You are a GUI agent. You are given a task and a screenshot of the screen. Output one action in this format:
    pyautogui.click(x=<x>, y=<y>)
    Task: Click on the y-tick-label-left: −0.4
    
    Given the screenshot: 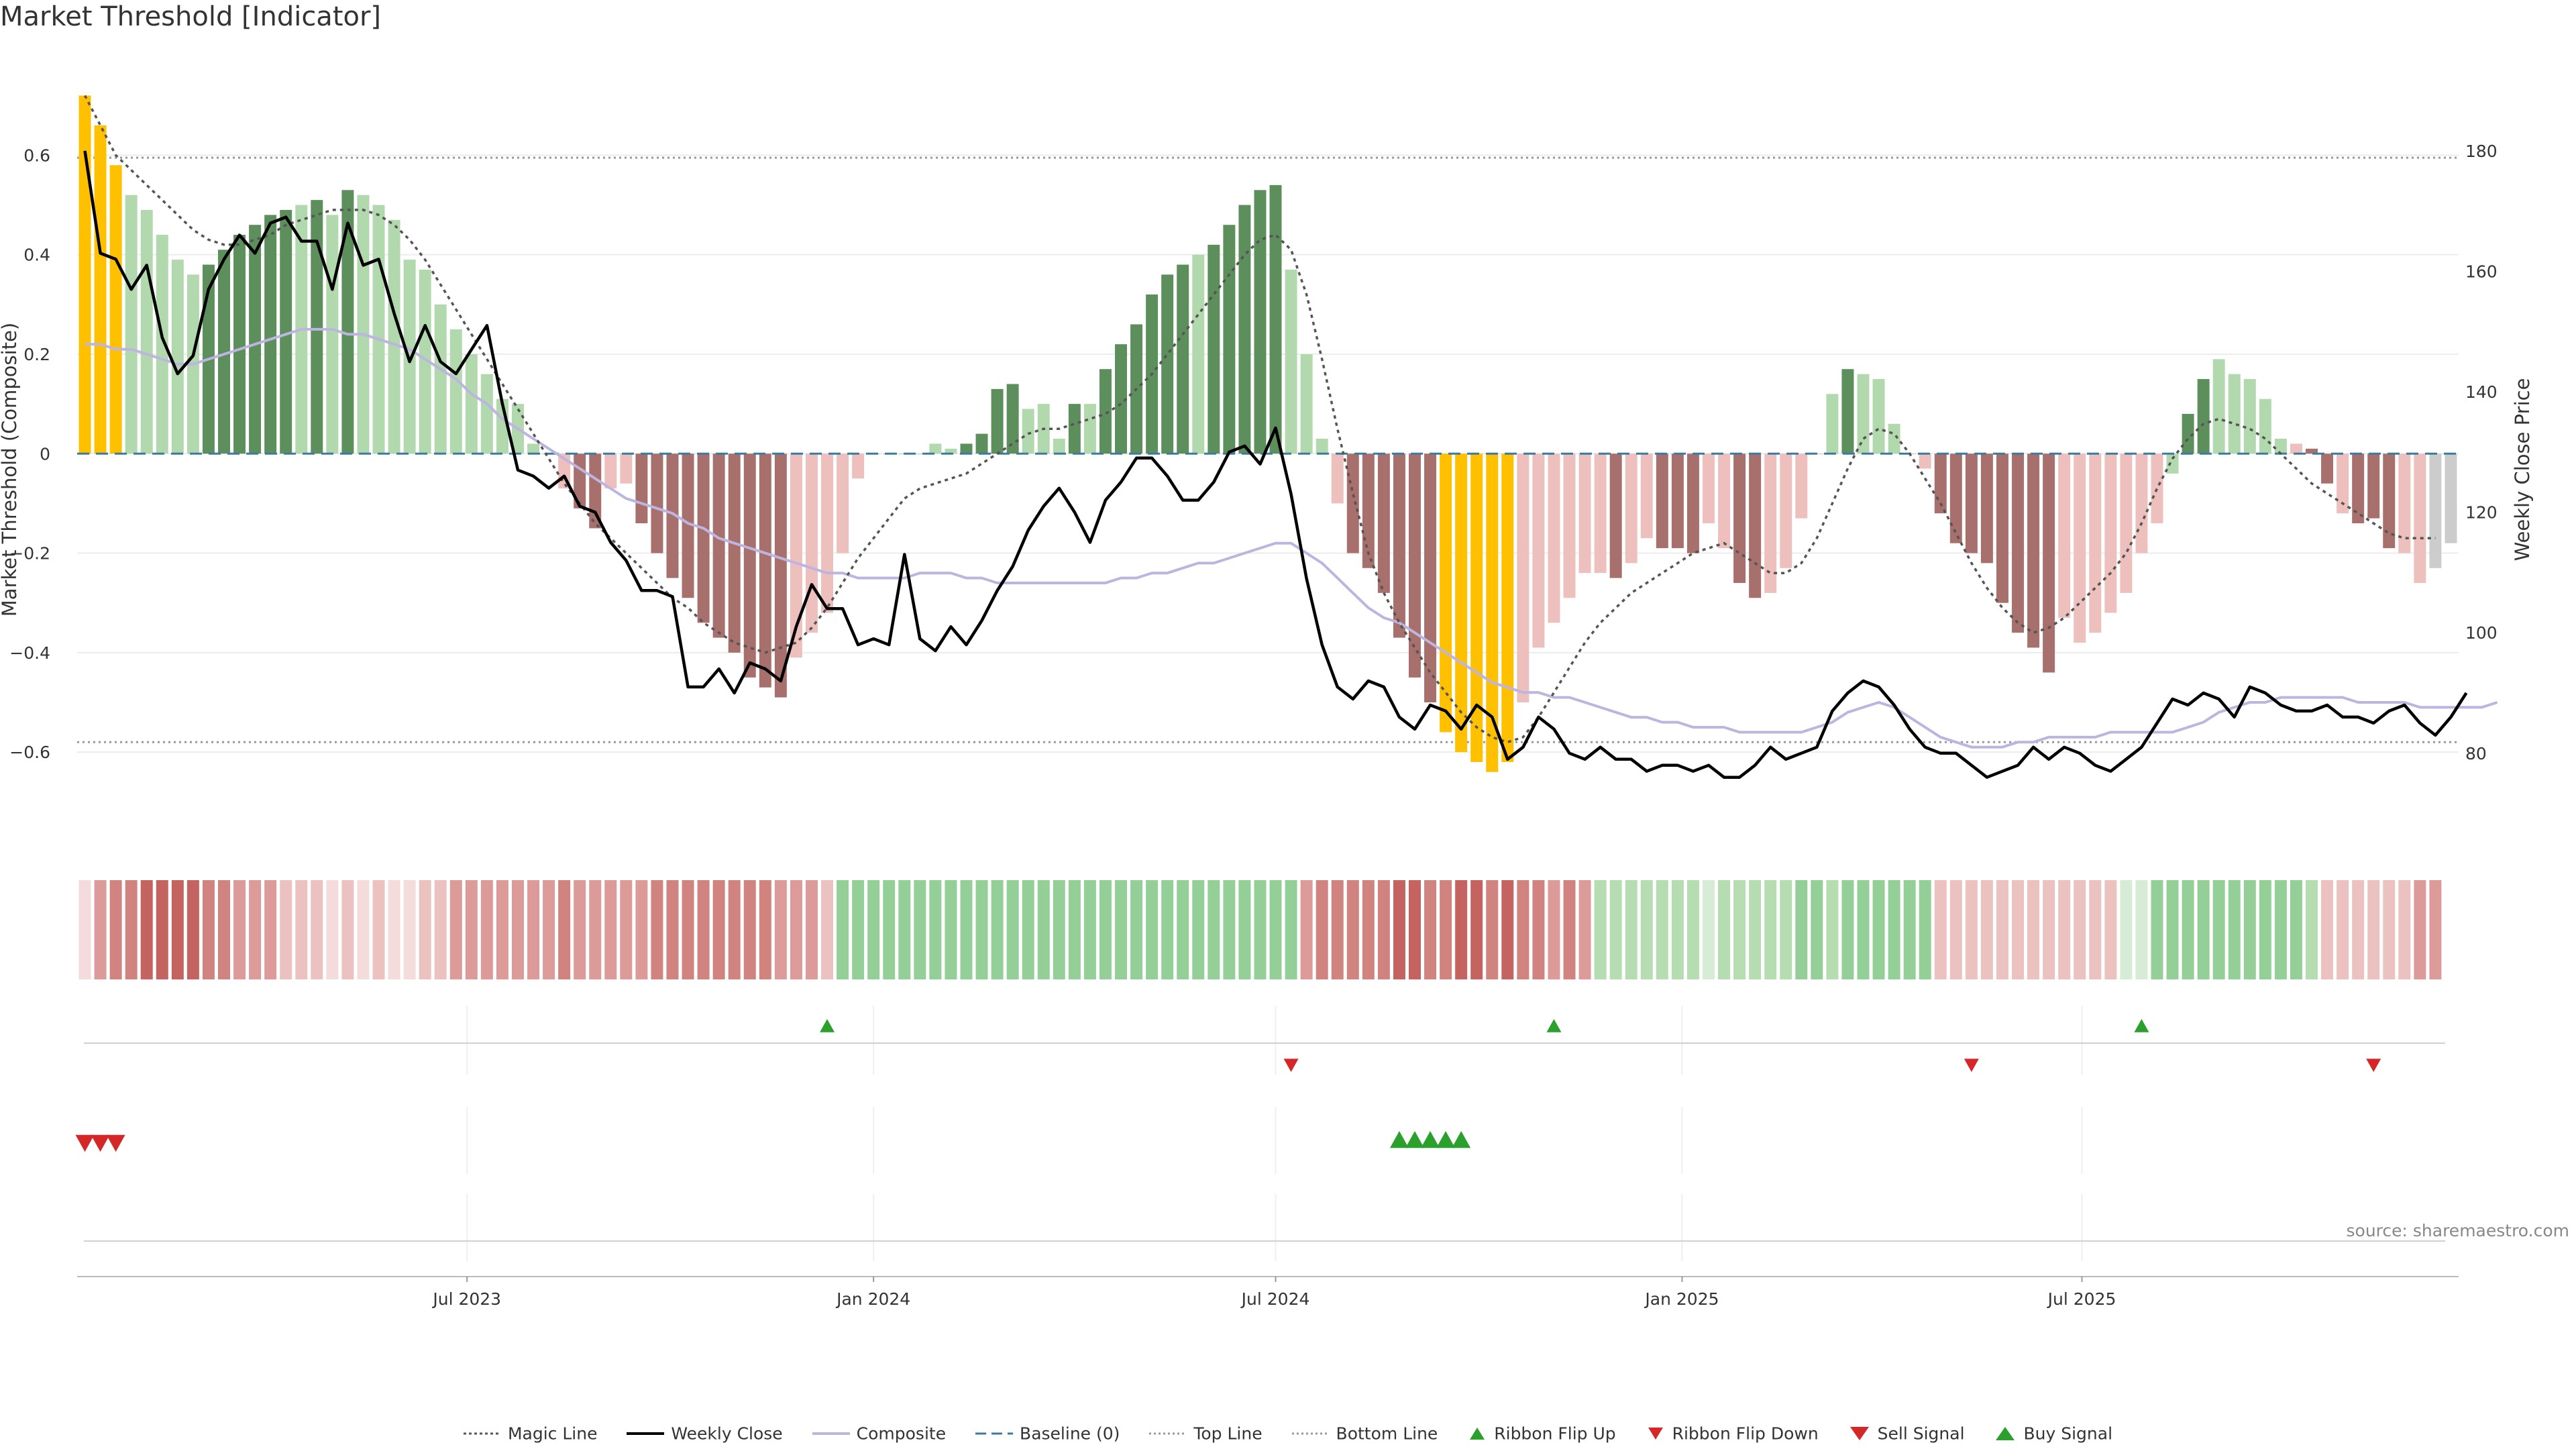 What is the action you would take?
    pyautogui.click(x=29, y=653)
    